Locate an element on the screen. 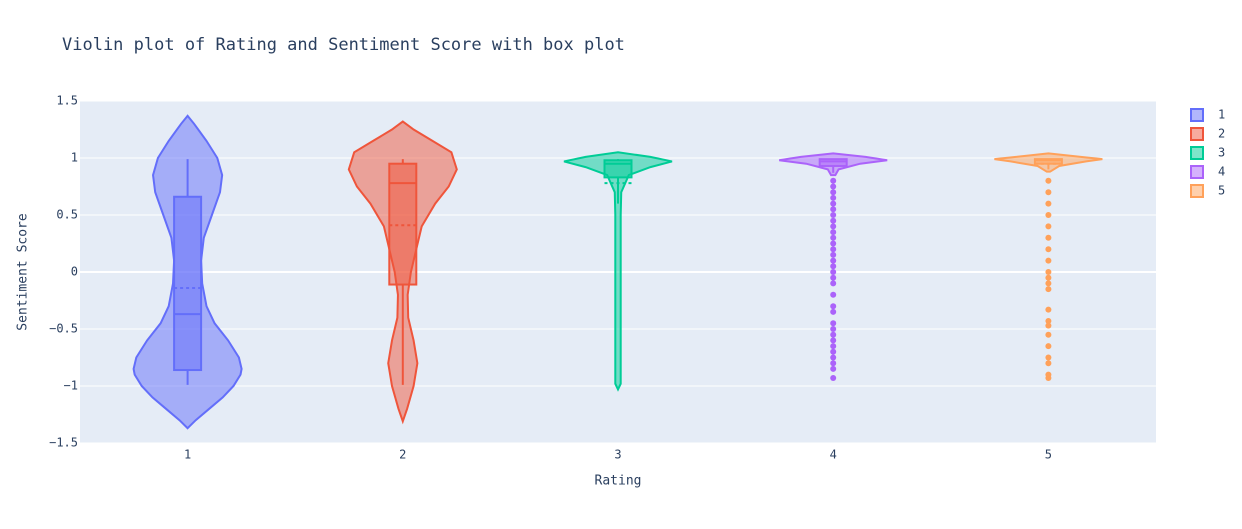 This screenshot has height=529, width=1242. x-tick-label: 2 is located at coordinates (402, 455).